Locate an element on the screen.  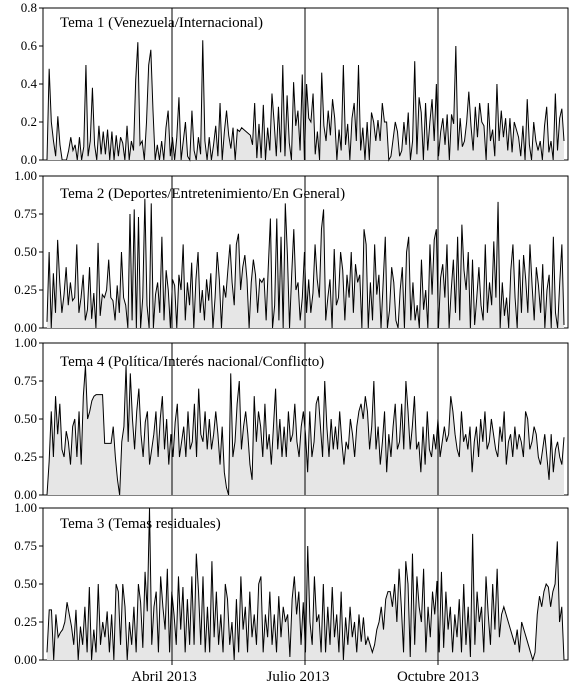
panel-1-ytick-label: 0.4 is located at coordinates (29, 83).